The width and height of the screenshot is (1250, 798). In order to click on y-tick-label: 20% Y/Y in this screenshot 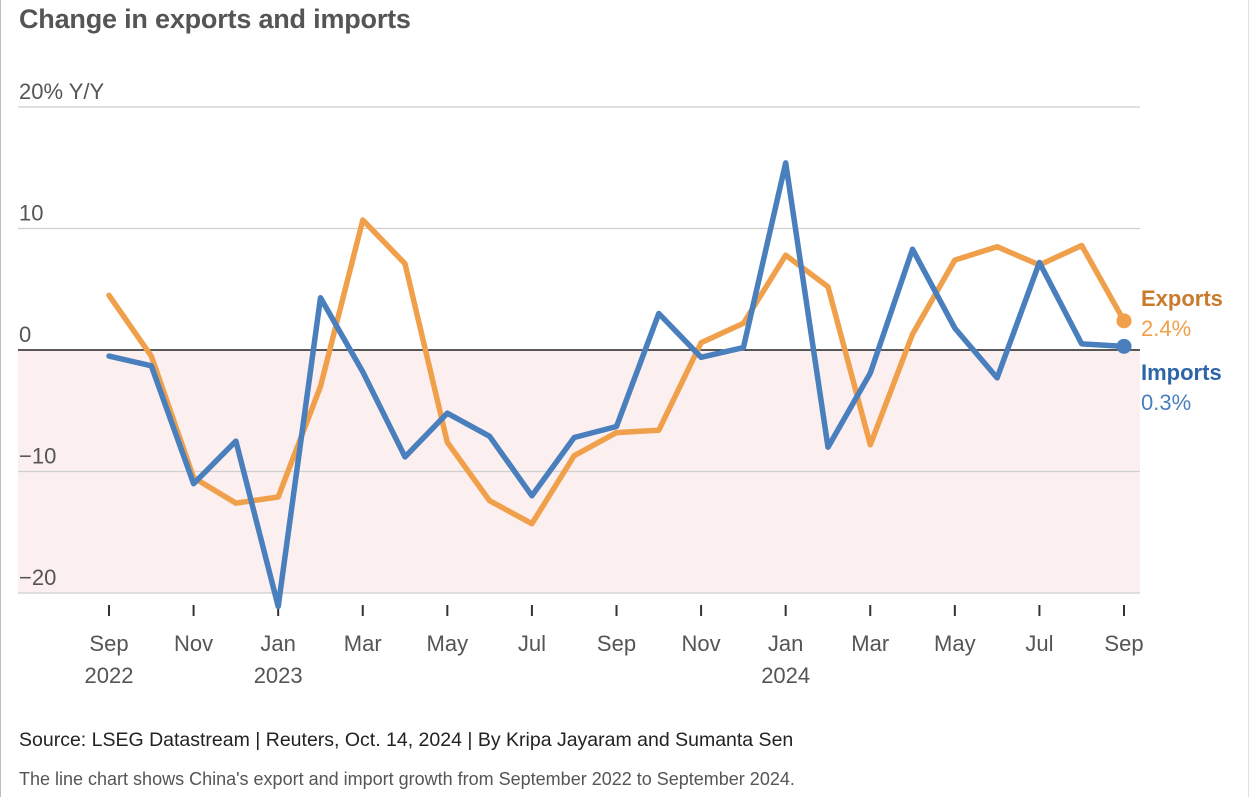, I will do `click(62, 91)`.